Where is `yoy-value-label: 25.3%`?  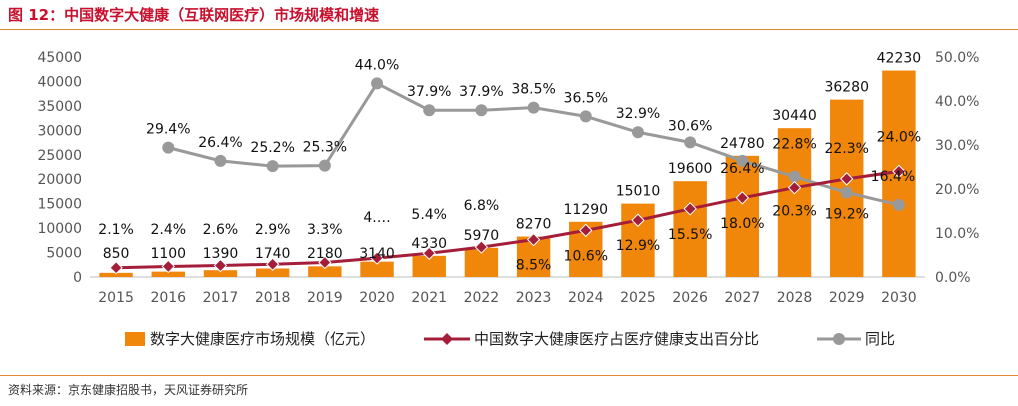 yoy-value-label: 25.3% is located at coordinates (325, 148).